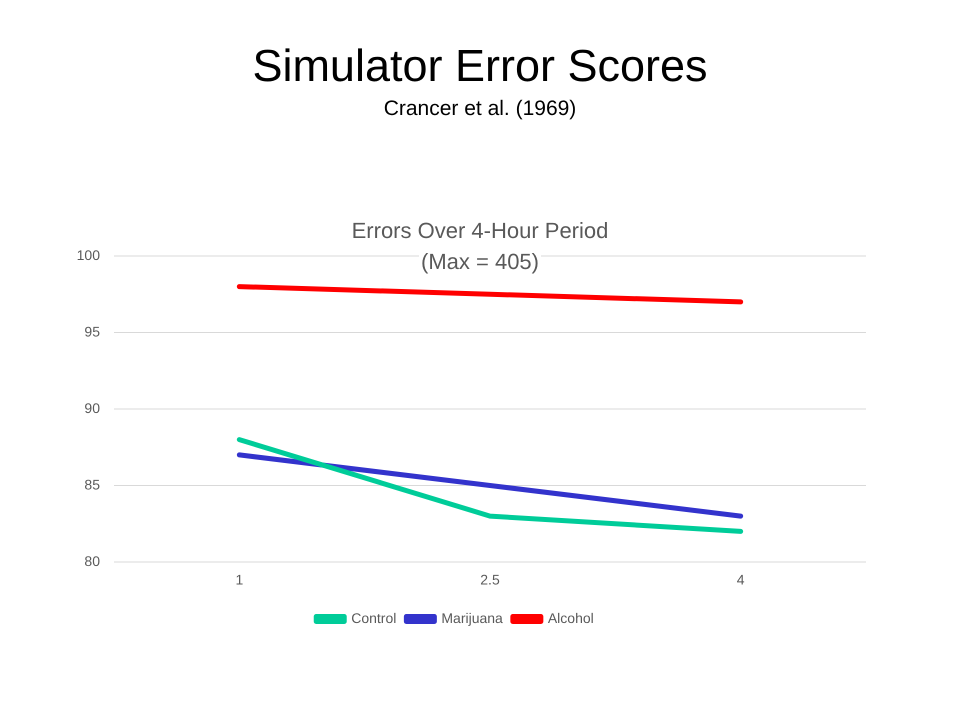 This screenshot has height=720, width=960. I want to click on y-tick-label: 80, so click(92, 560).